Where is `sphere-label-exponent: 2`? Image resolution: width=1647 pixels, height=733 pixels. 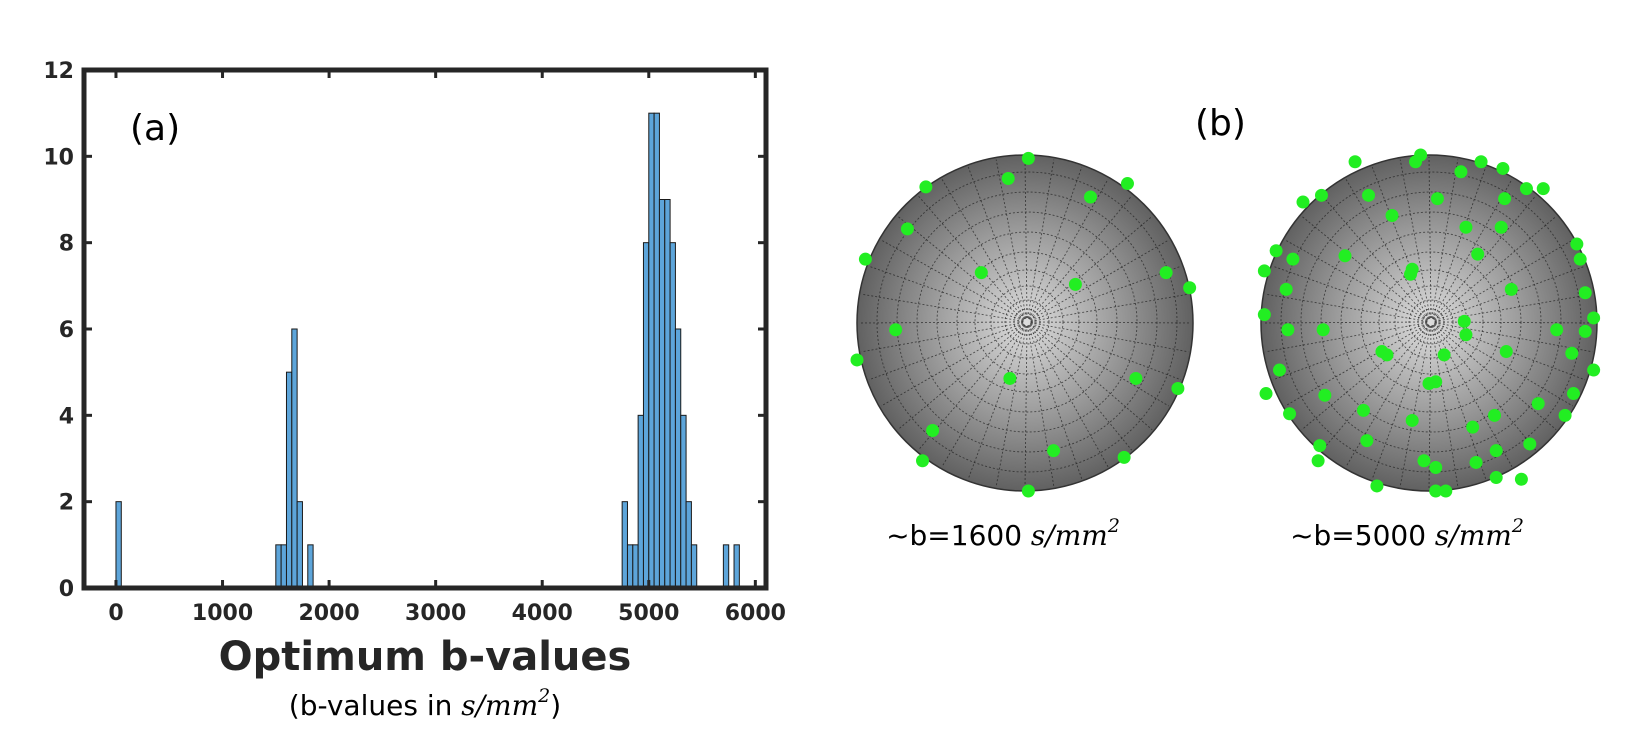 sphere-label-exponent: 2 is located at coordinates (1113, 526).